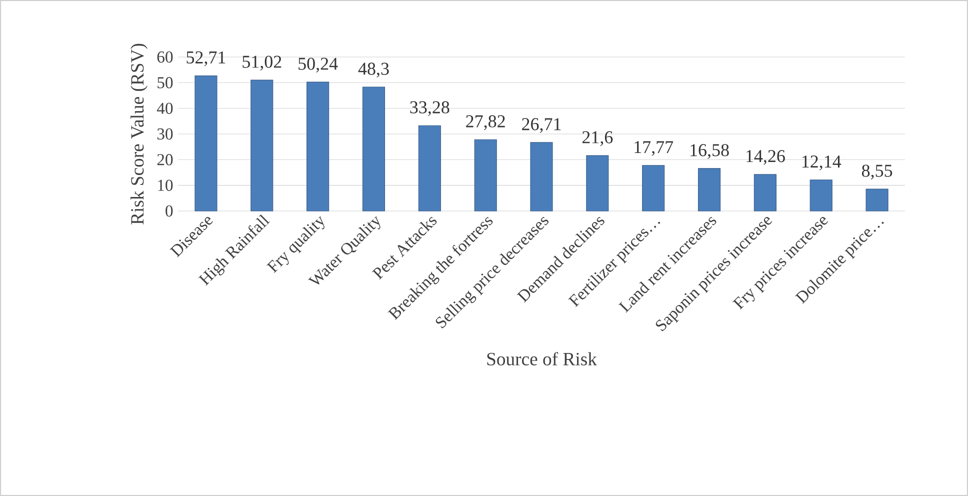  What do you see at coordinates (597, 138) in the screenshot?
I see `data-label: 21,6` at bounding box center [597, 138].